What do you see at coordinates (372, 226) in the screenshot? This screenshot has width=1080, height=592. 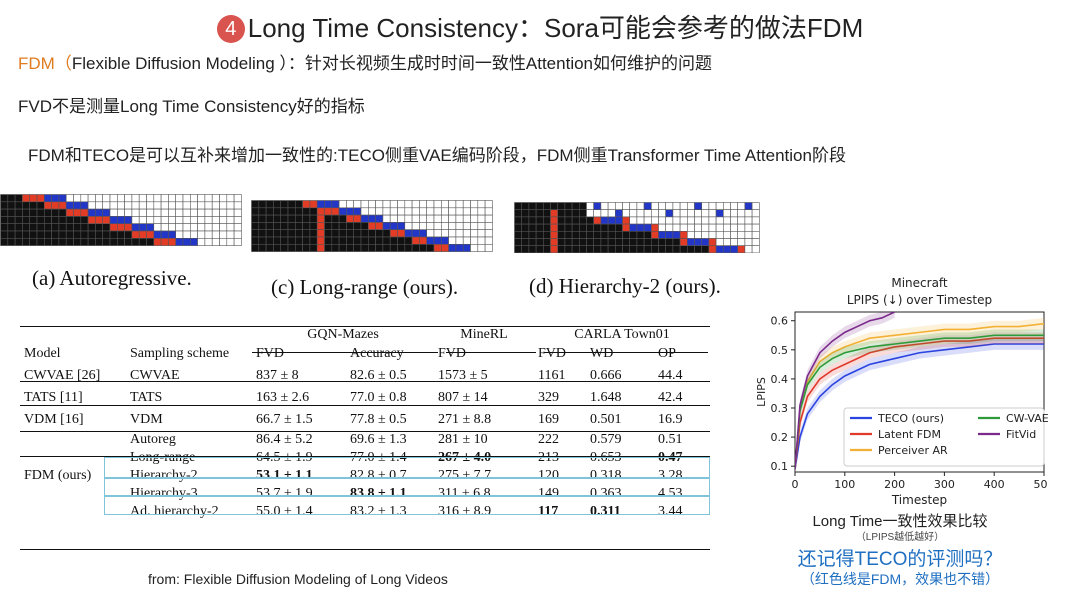 I see `mask-long-range-grid` at bounding box center [372, 226].